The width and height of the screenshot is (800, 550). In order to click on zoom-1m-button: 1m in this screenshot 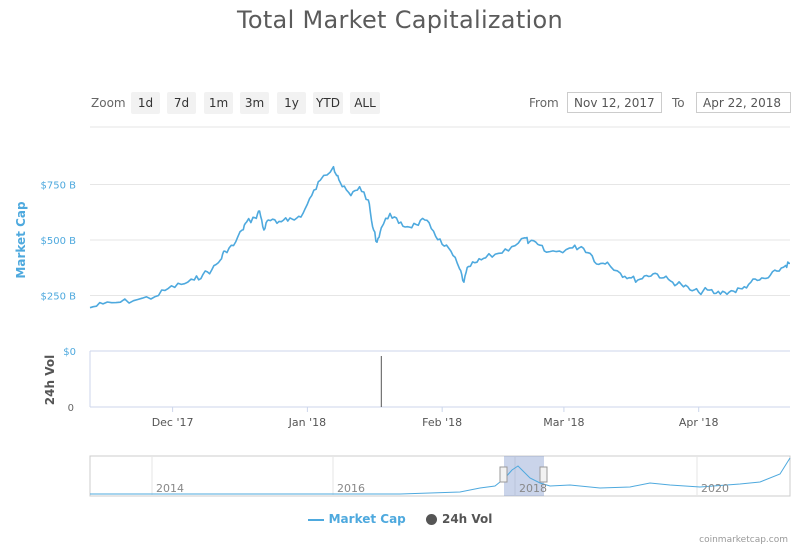, I will do `click(218, 103)`.